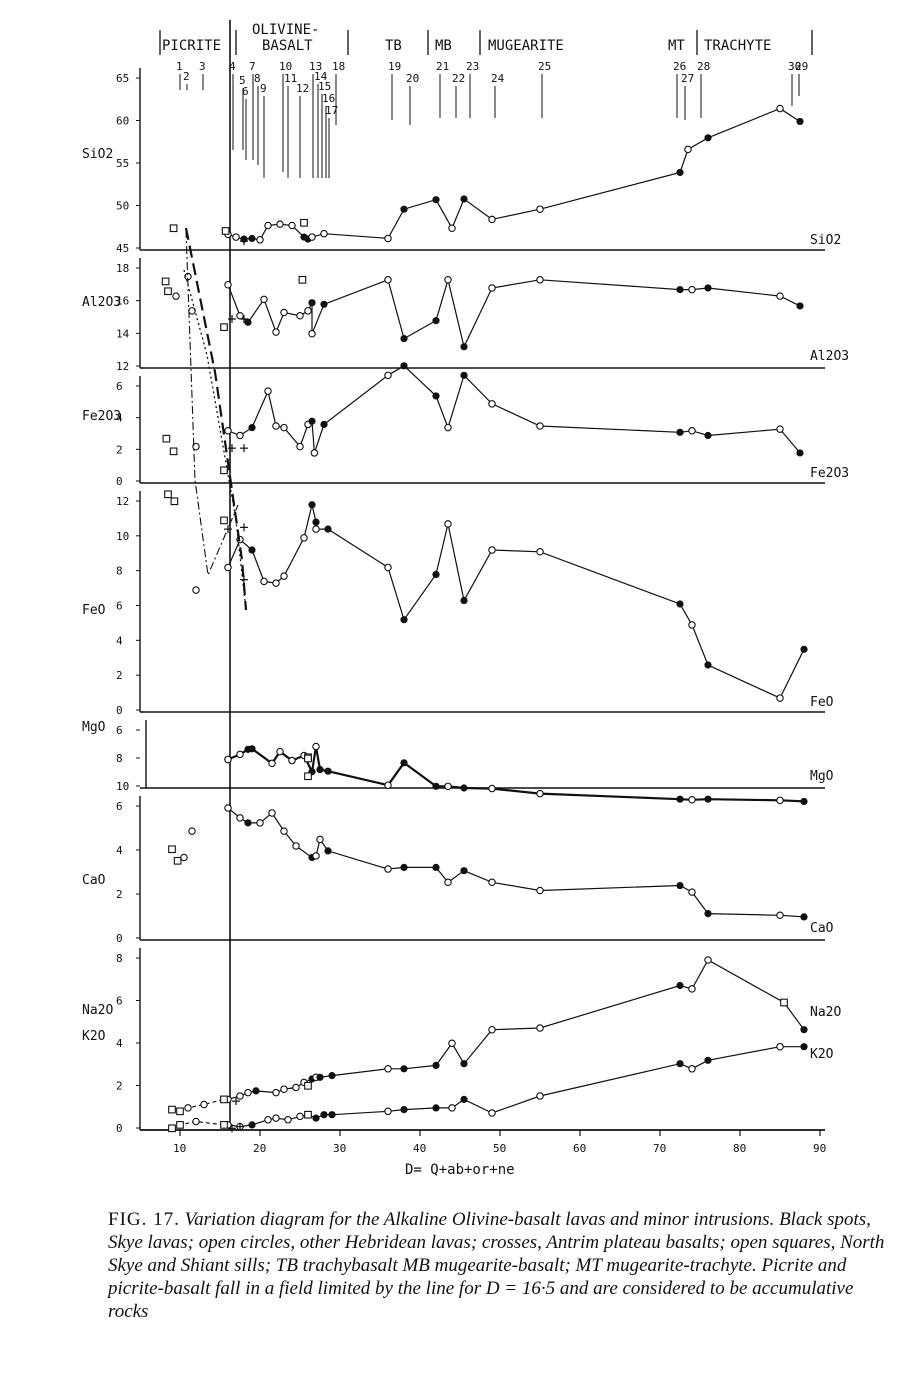  I want to click on y-tick-label: 8, so click(119, 758).